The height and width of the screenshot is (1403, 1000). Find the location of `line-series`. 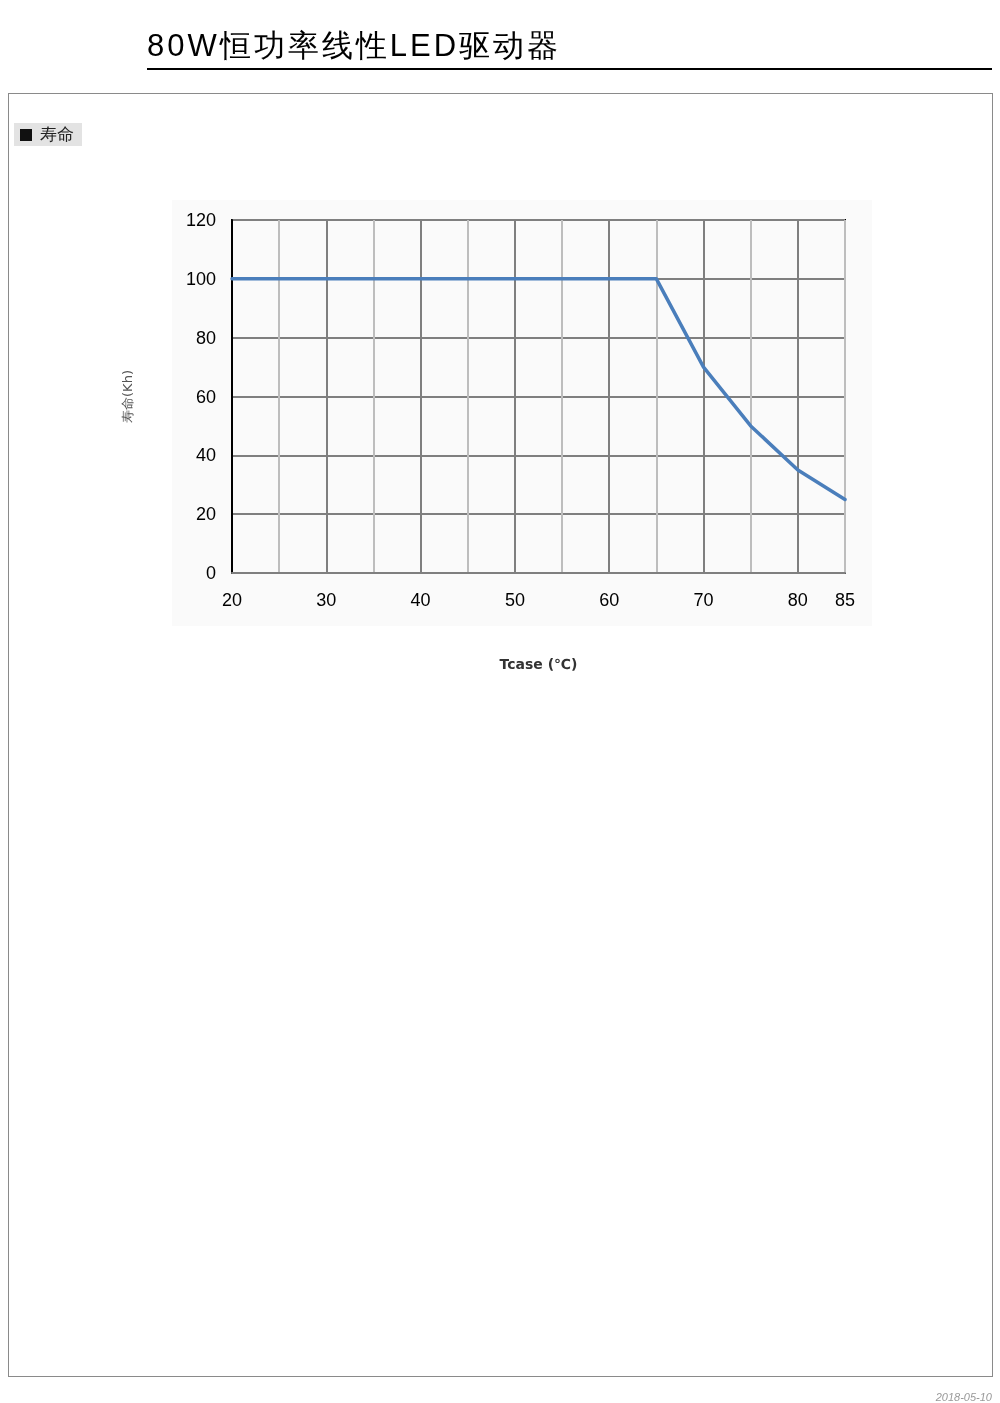

line-series is located at coordinates (538, 389).